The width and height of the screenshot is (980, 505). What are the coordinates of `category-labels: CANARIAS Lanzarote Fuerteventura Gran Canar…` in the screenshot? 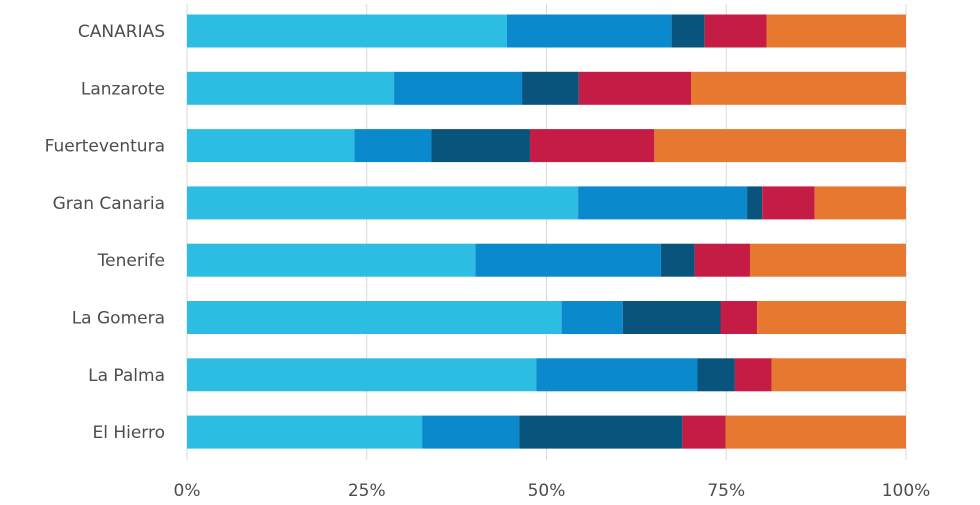 It's located at (105, 232).